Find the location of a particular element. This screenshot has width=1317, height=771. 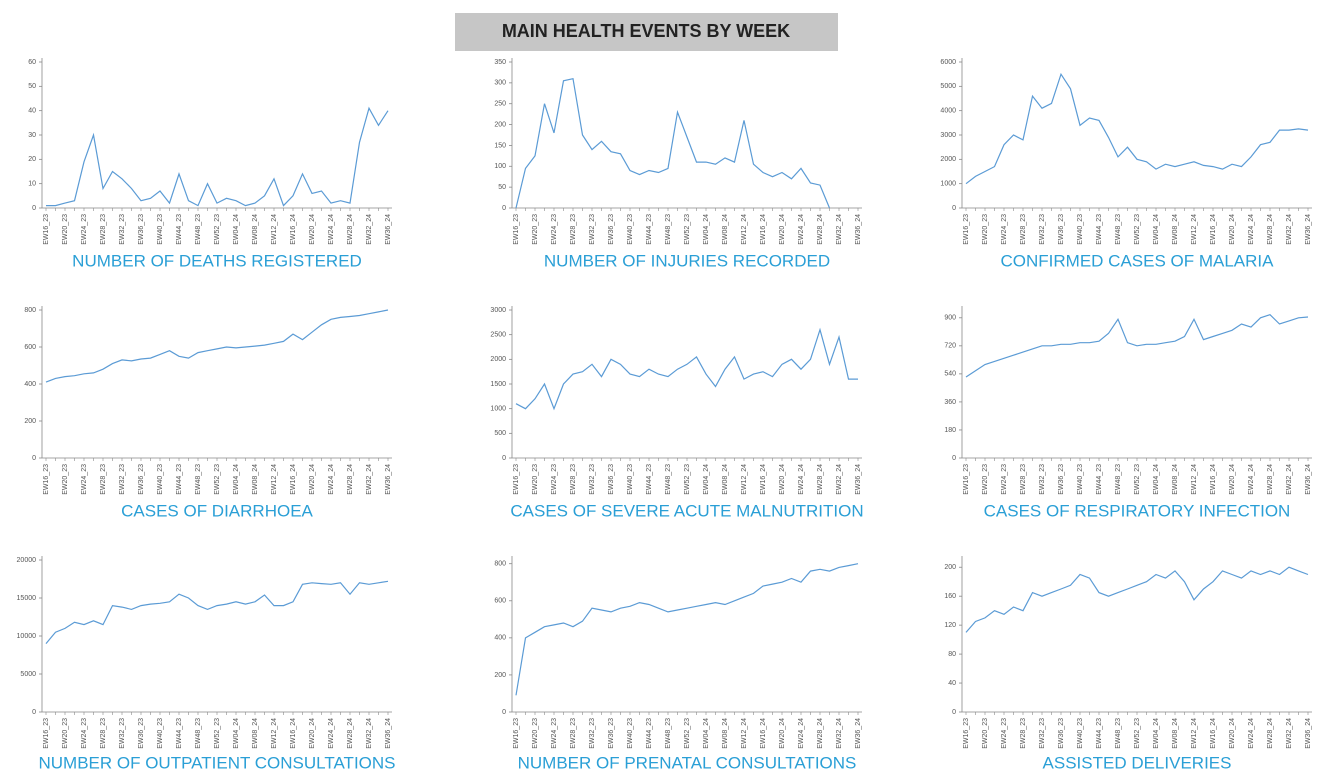

x-tick-label: EW24_24 is located at coordinates (331, 229).